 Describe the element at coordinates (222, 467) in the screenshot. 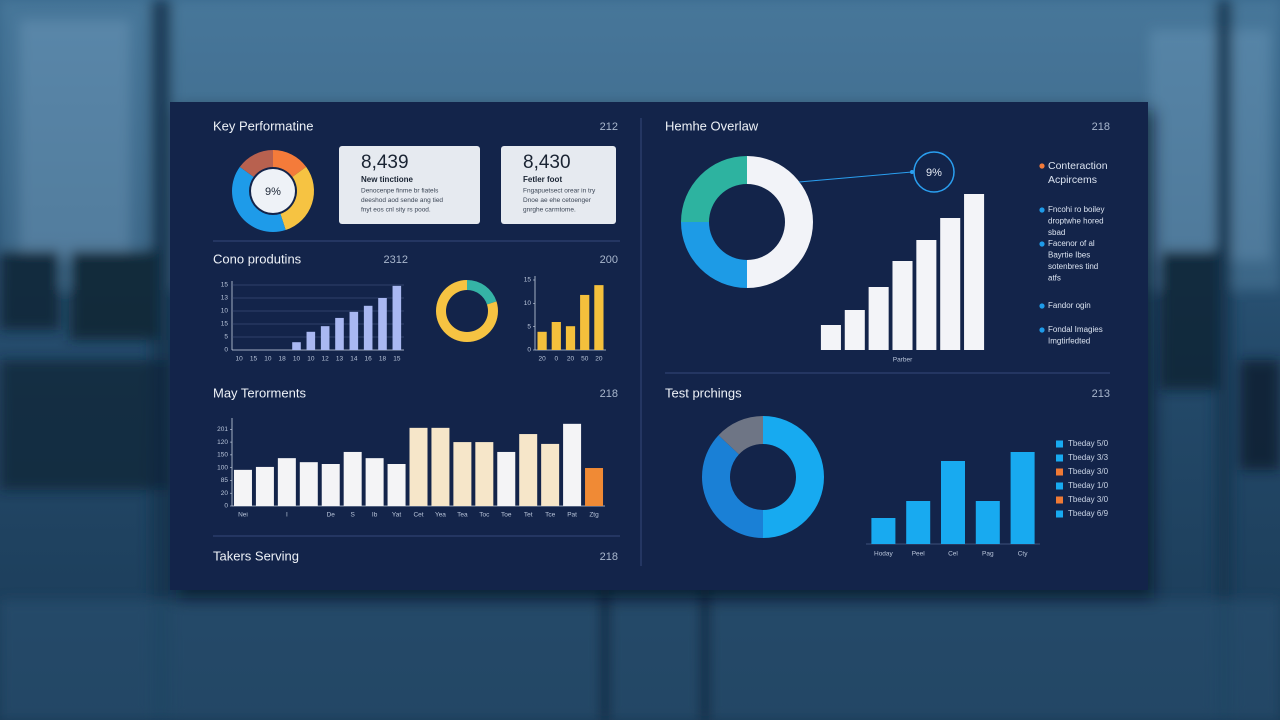

I see `y-tick-label: 100` at that location.